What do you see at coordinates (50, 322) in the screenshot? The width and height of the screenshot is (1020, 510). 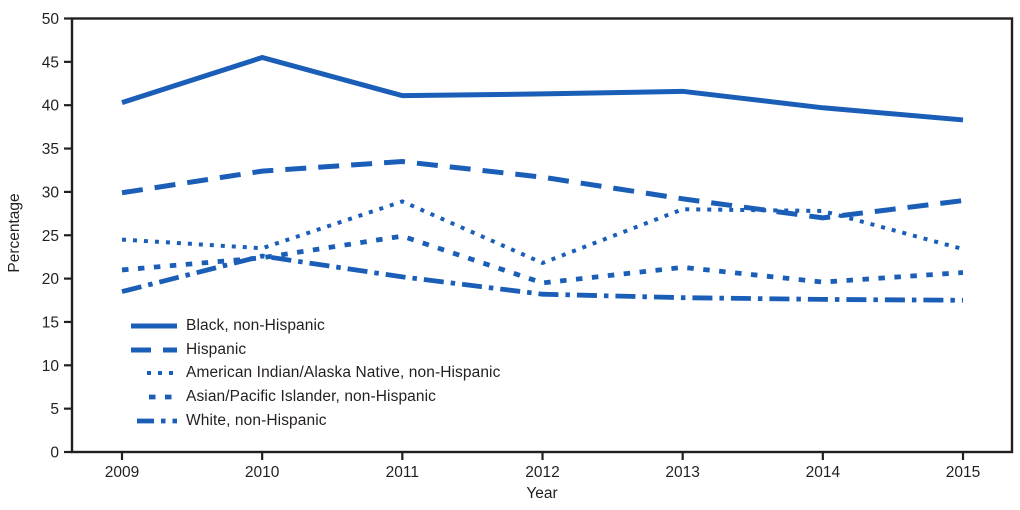 I see `y-tick-label: 15` at bounding box center [50, 322].